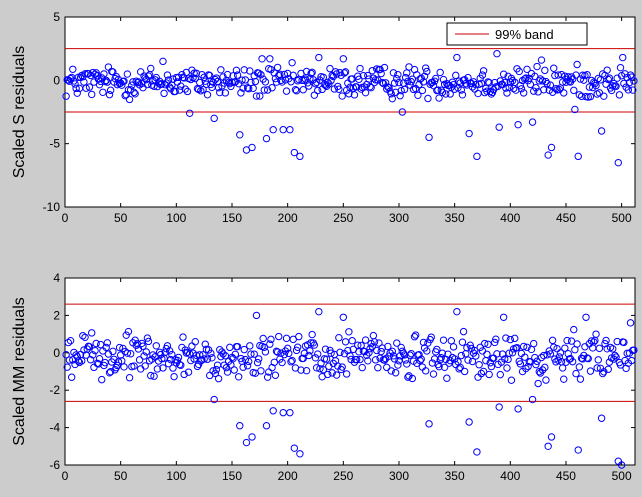 This screenshot has width=642, height=497. What do you see at coordinates (622, 476) in the screenshot?
I see `x-tick-label: 500` at bounding box center [622, 476].